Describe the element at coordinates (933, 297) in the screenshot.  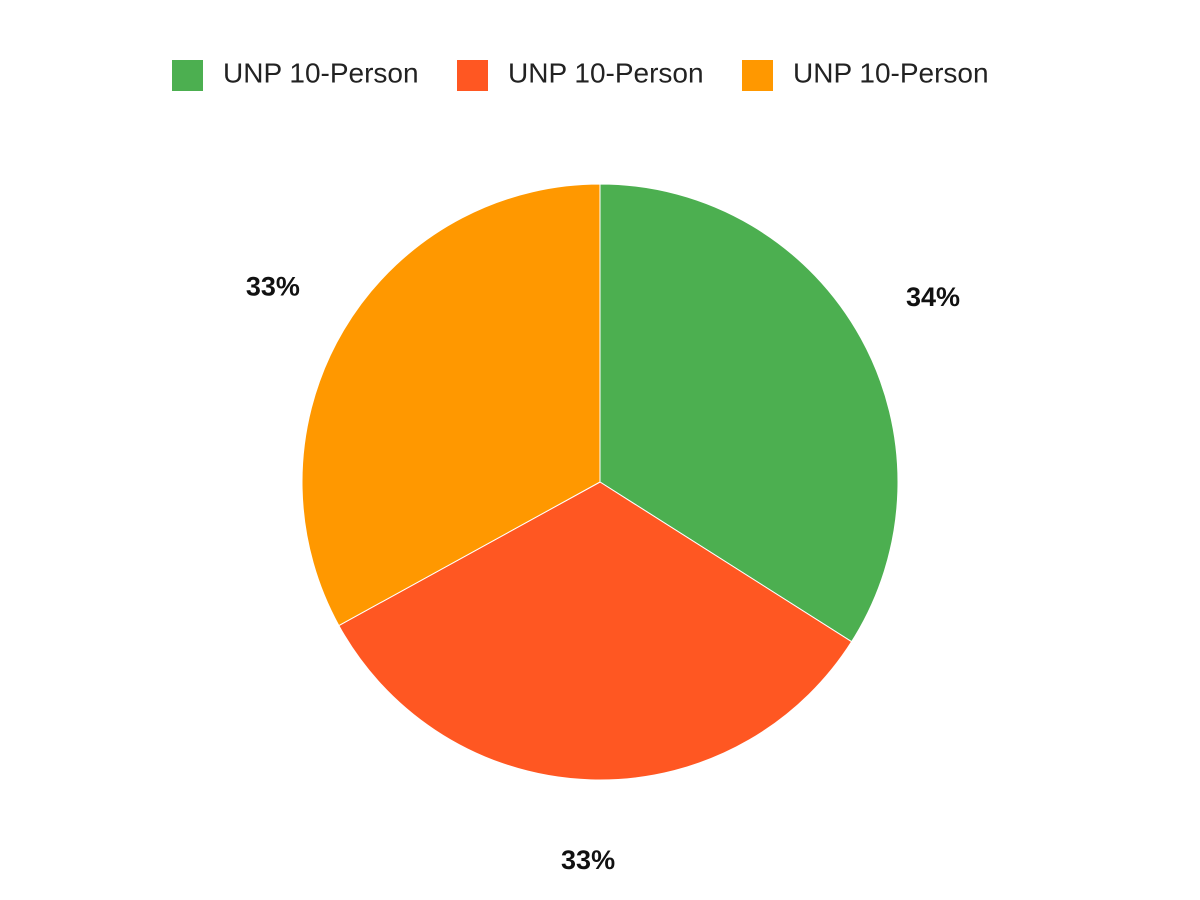
I see `slice-label-1: 34%` at that location.